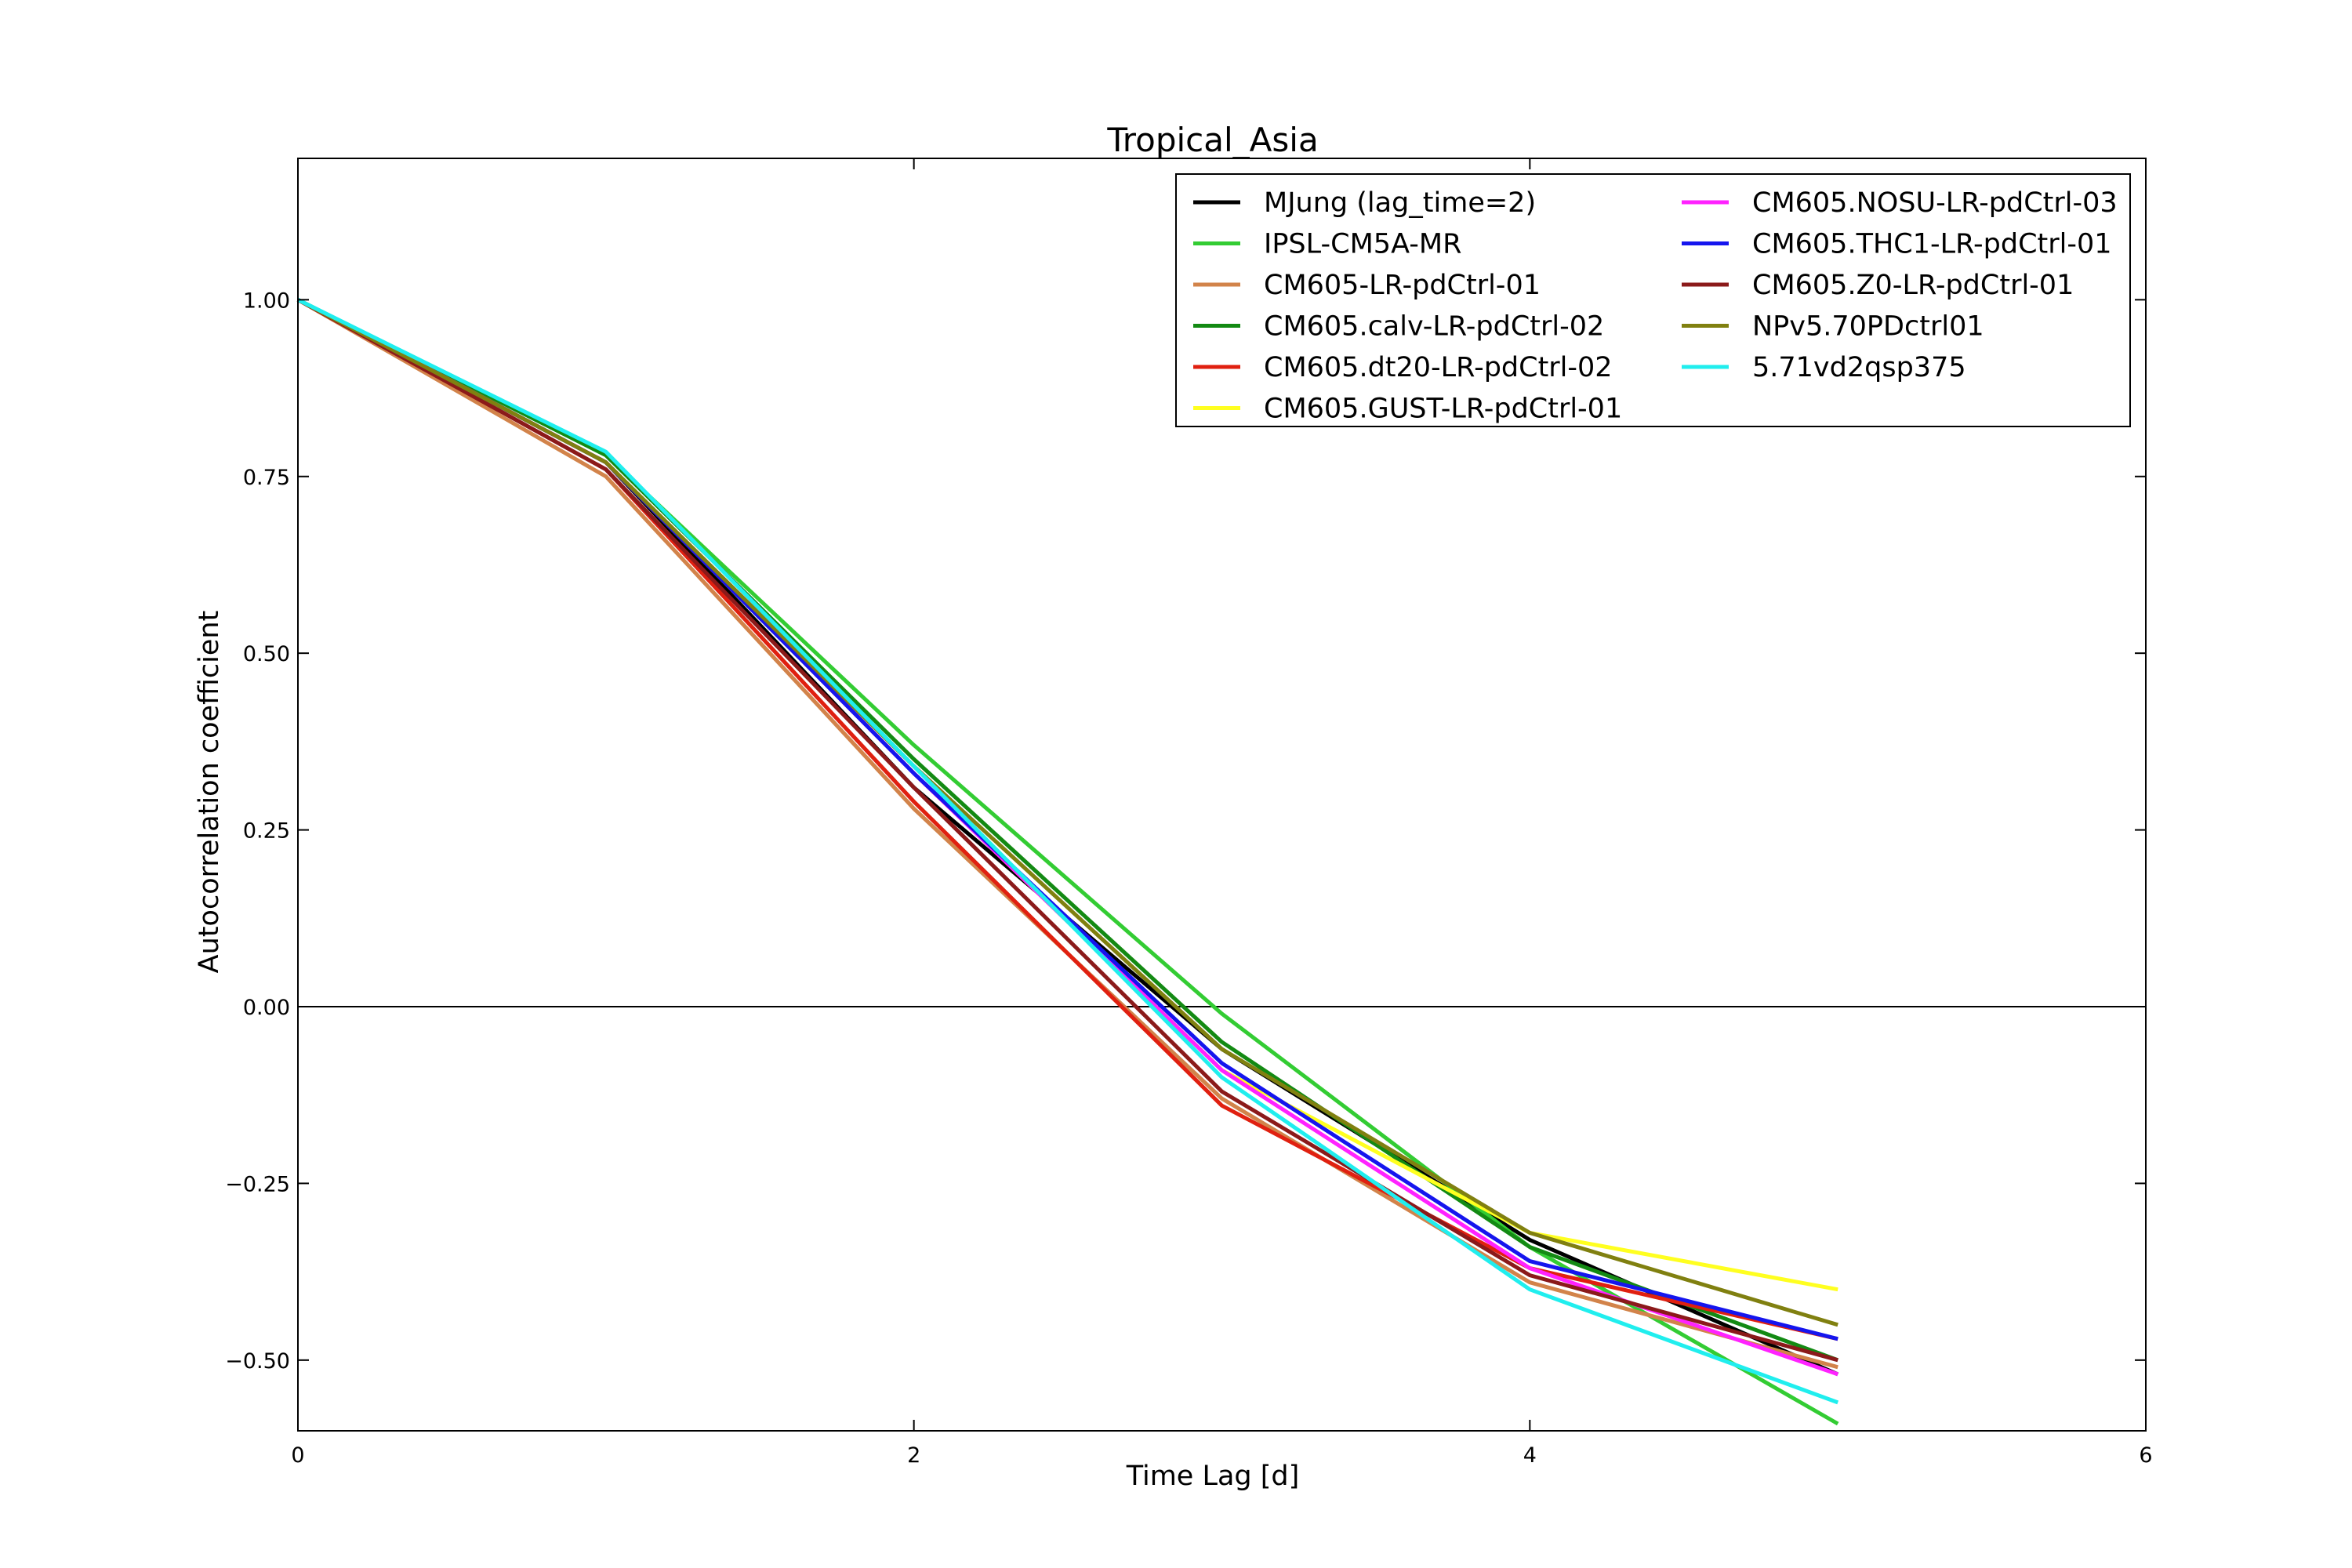 This screenshot has height=1568, width=2352. What do you see at coordinates (257, 1361) in the screenshot?
I see `y-tick-label: −0.50` at bounding box center [257, 1361].